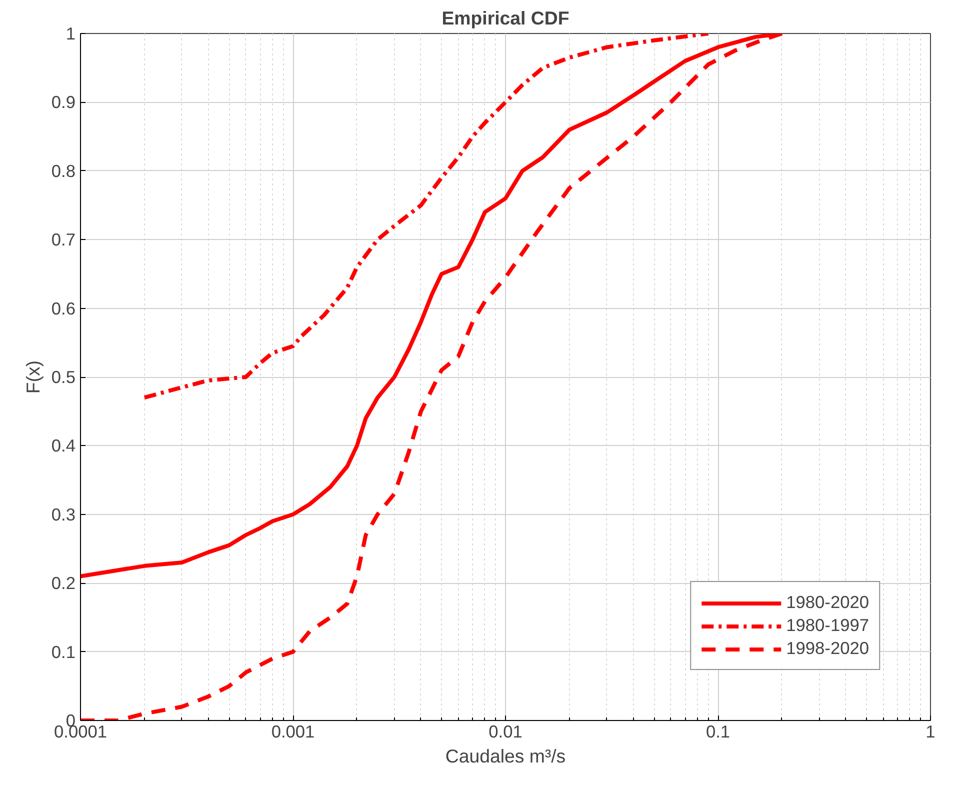  Describe the element at coordinates (505, 756) in the screenshot. I see `x-axis-title: Caudales m³/s` at that location.